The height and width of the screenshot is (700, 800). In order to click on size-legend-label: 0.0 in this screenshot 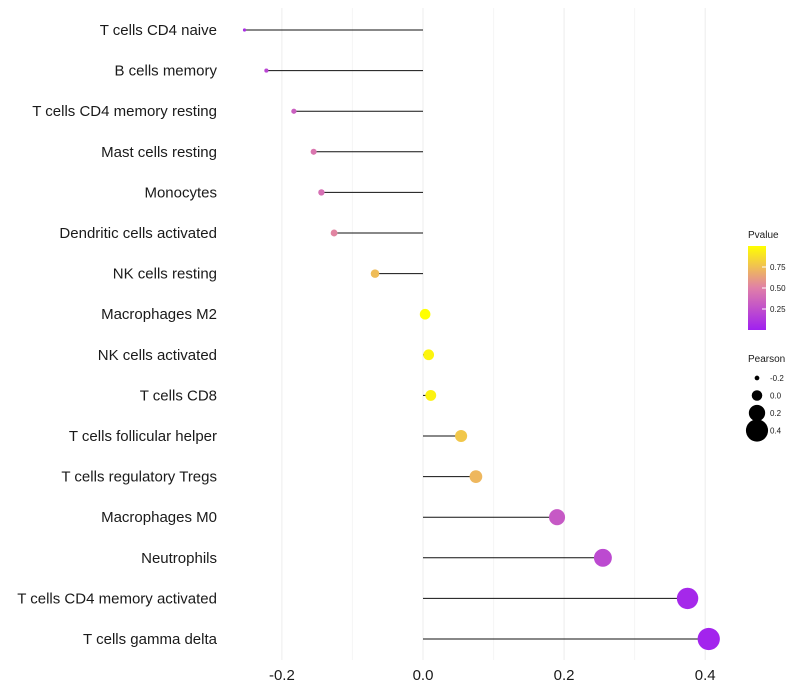, I will do `click(776, 396)`.